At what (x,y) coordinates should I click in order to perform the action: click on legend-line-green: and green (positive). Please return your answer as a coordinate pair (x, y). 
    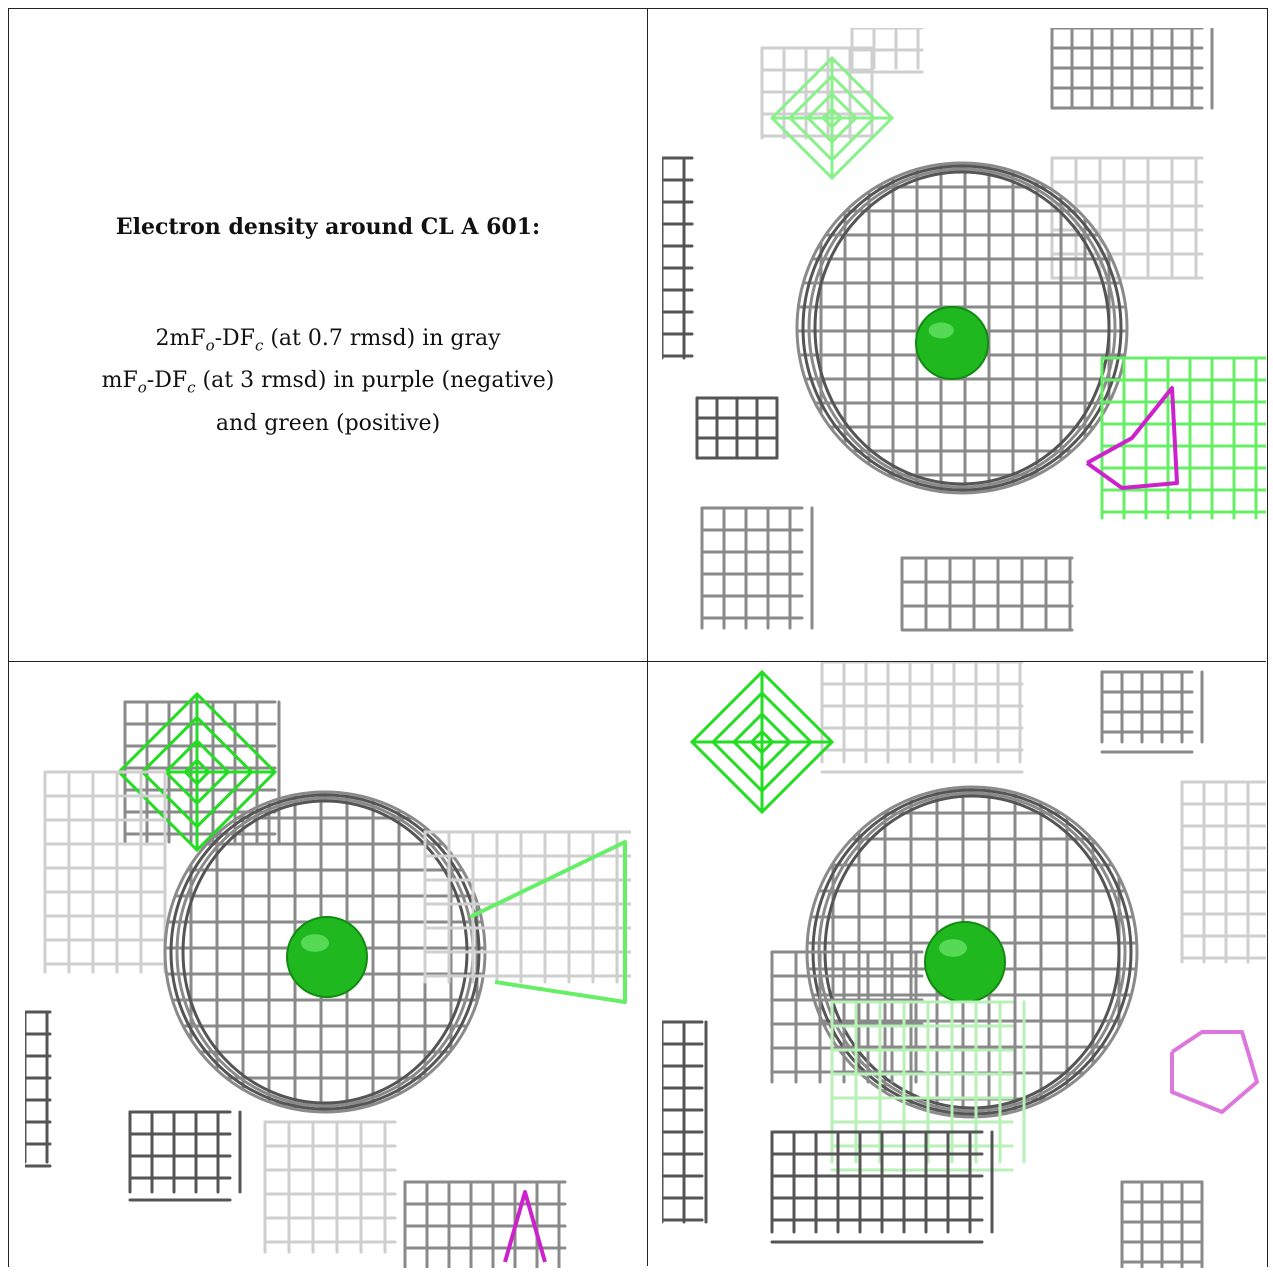
    Looking at the image, I should click on (328, 423).